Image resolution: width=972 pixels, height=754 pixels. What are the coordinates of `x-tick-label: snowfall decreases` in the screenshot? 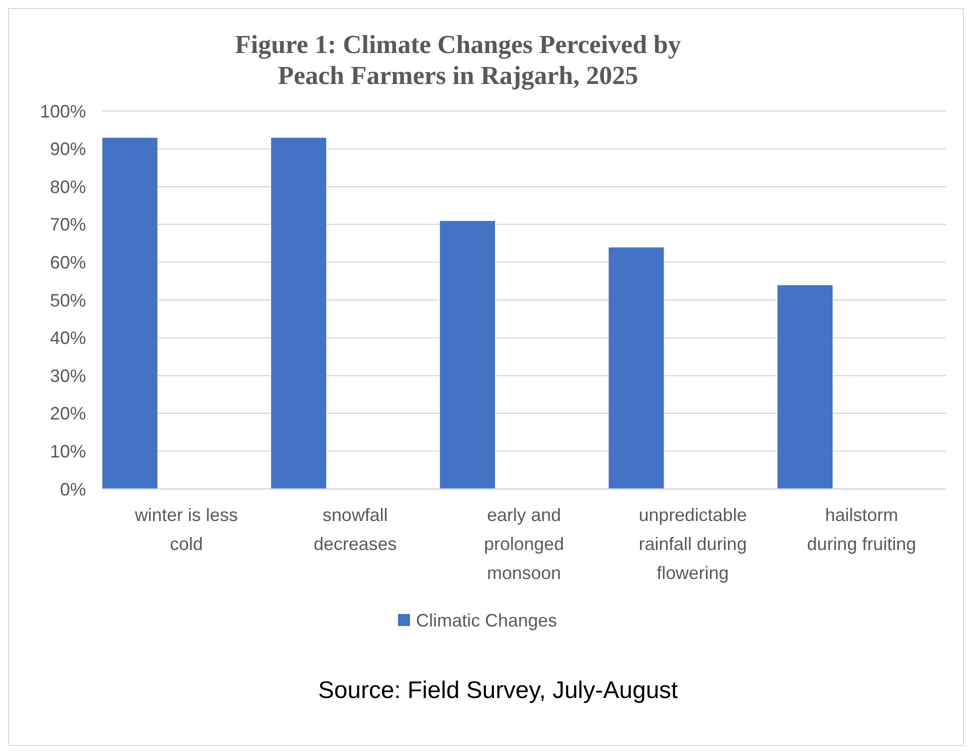 It's located at (355, 529).